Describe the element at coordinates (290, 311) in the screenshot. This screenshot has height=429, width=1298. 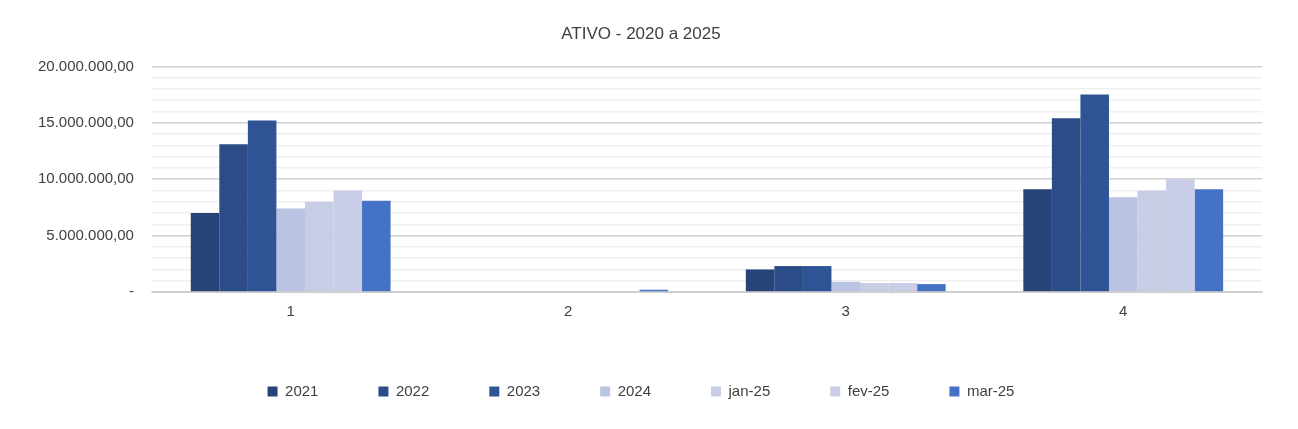
I see `x-tick-label: 1` at that location.